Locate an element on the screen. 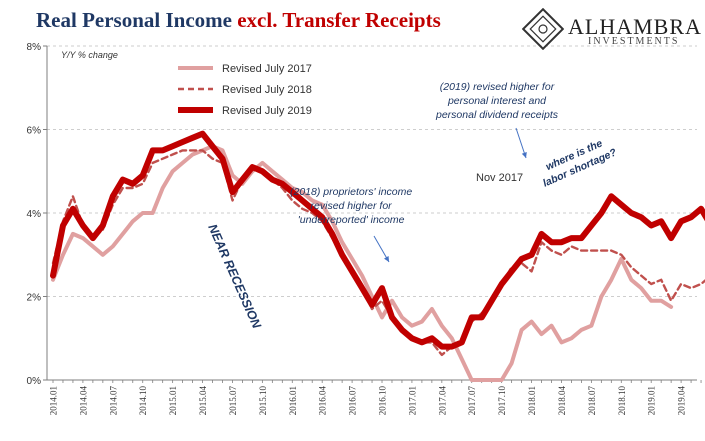 Image resolution: width=705 pixels, height=441 pixels. annotation-interest-line-3: personal dividend receipts is located at coordinates (497, 115).